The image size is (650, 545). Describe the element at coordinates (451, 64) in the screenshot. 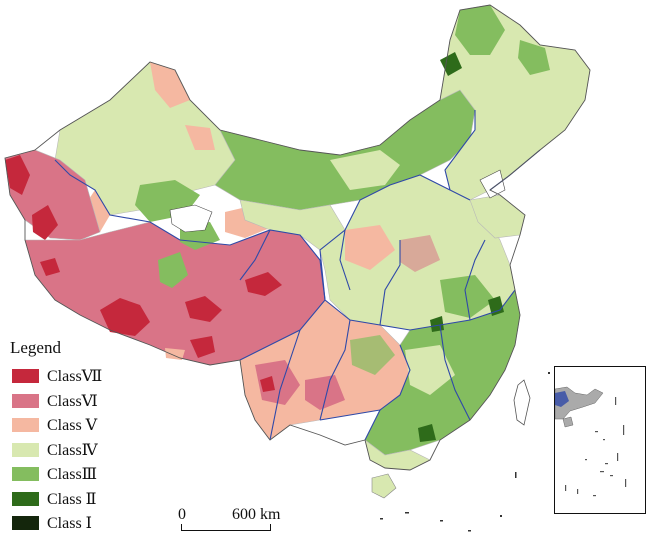

I see `region-class2-northeast` at that location.